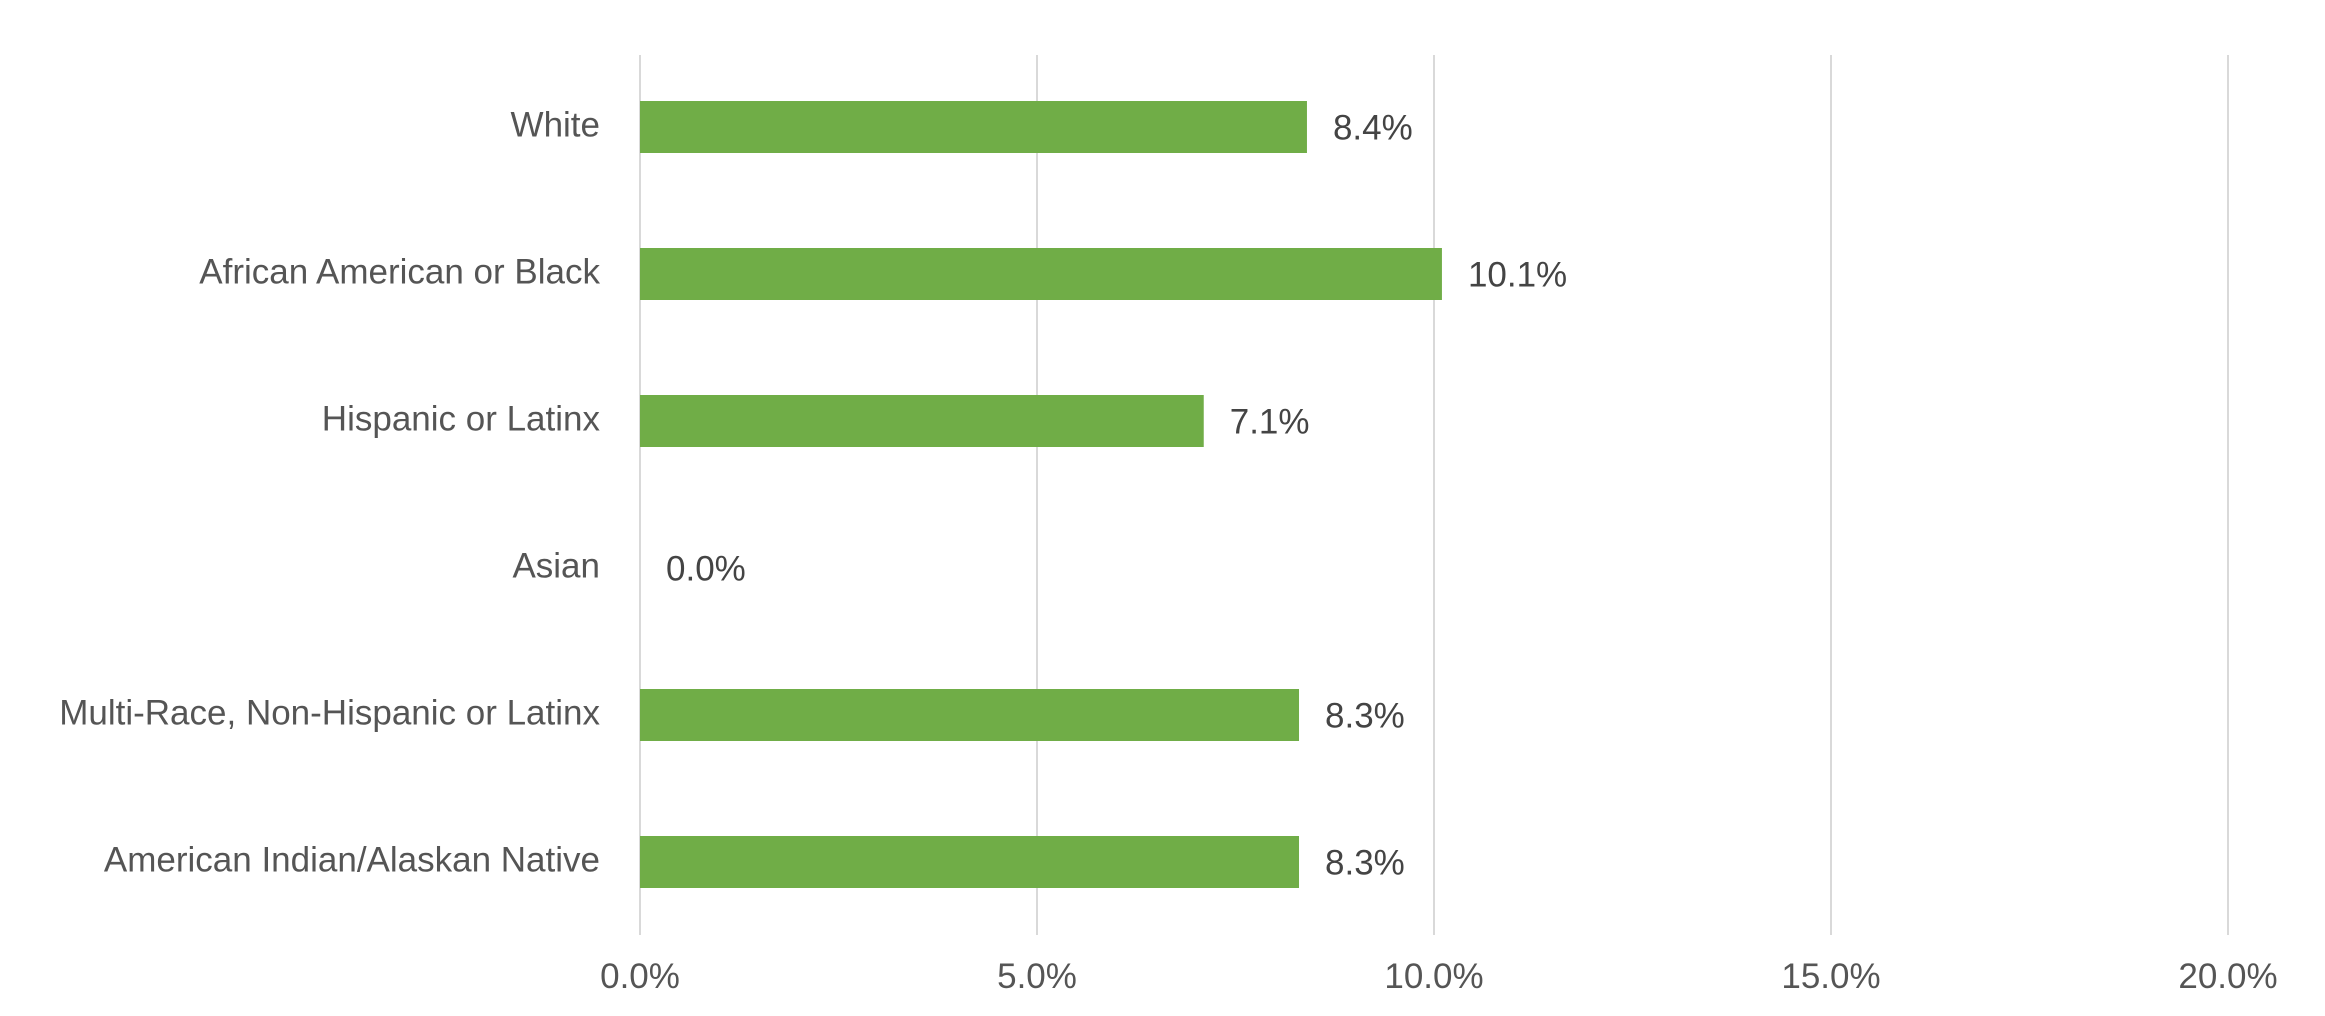 This screenshot has height=1016, width=2325. What do you see at coordinates (1037, 976) in the screenshot?
I see `x-tick-label: 5.0%` at bounding box center [1037, 976].